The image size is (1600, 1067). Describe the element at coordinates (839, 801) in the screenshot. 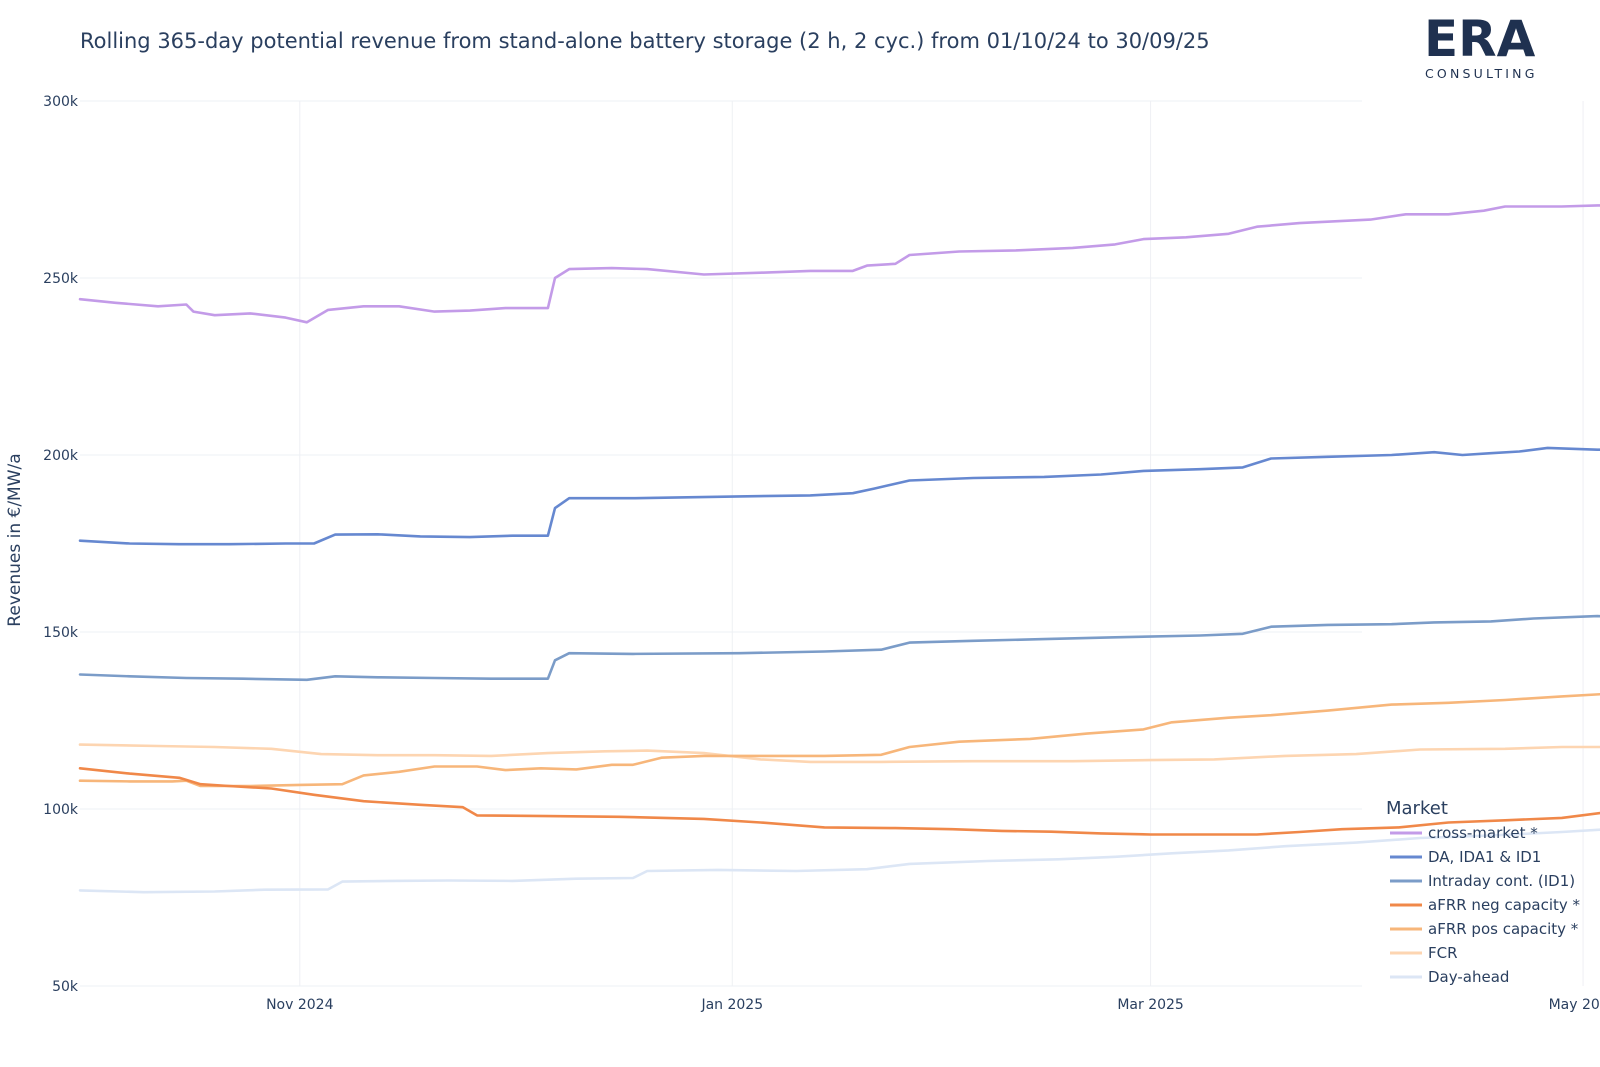

I see `series-line-afrr-neg-capacity` at that location.